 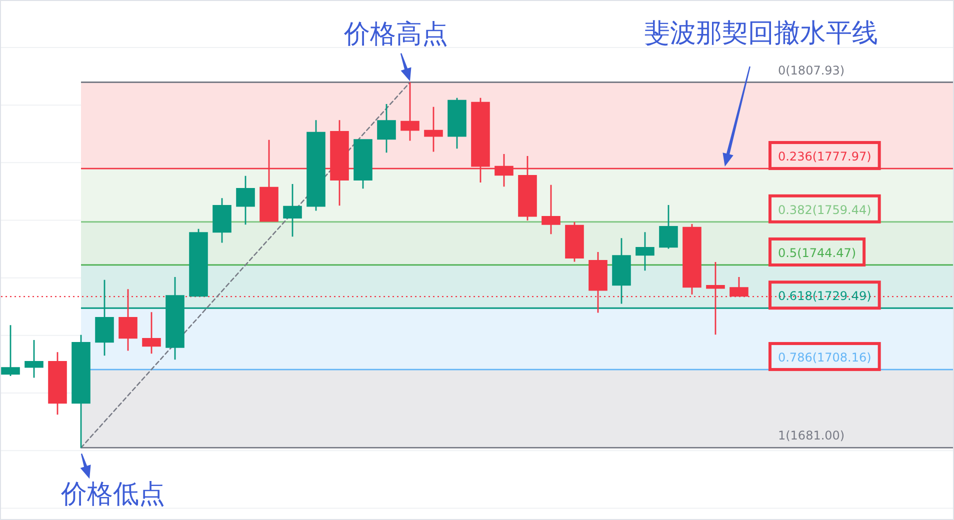 I want to click on annotation: 斐波那契回撤水平线, so click(x=761, y=33).